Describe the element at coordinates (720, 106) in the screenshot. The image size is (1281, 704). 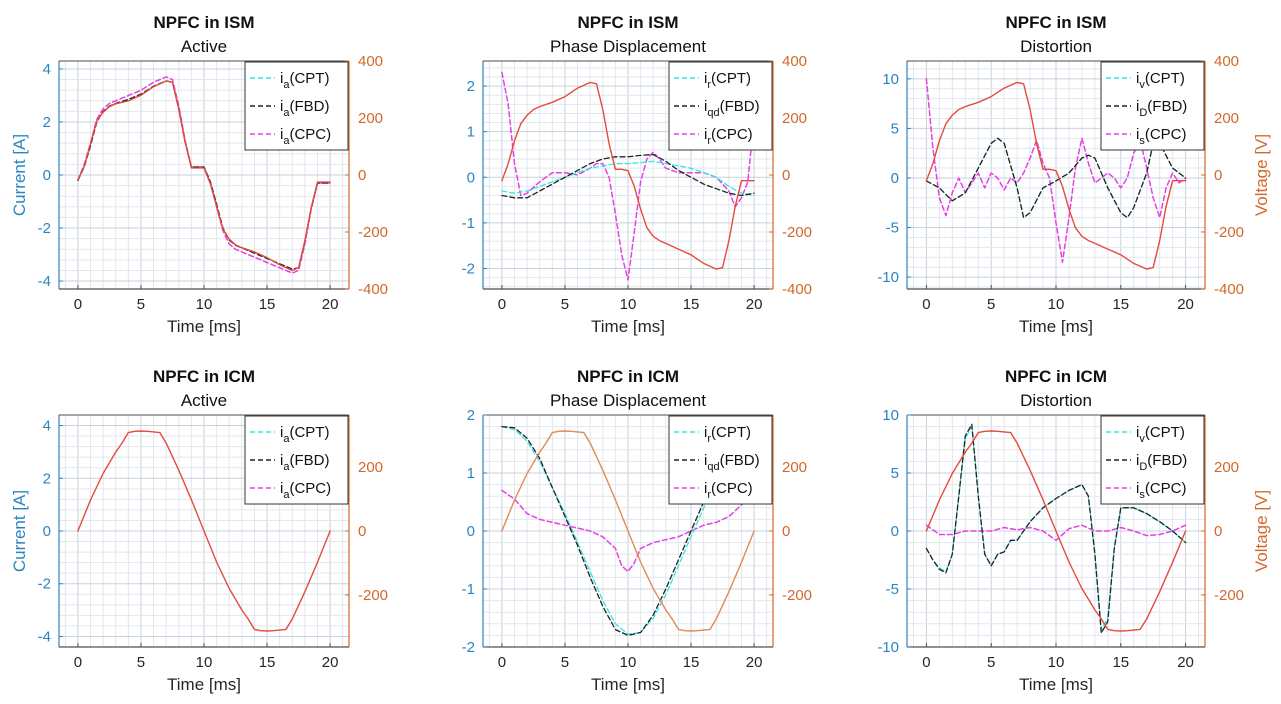
I see `legend: ir(CPT)iqd(FBD)ir(CPC)` at that location.